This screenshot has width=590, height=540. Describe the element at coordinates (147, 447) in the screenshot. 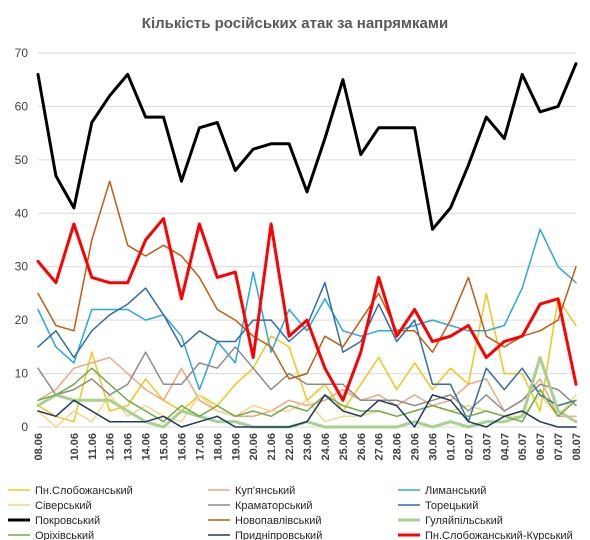

I see `x-tick-label: 14.06` at that location.